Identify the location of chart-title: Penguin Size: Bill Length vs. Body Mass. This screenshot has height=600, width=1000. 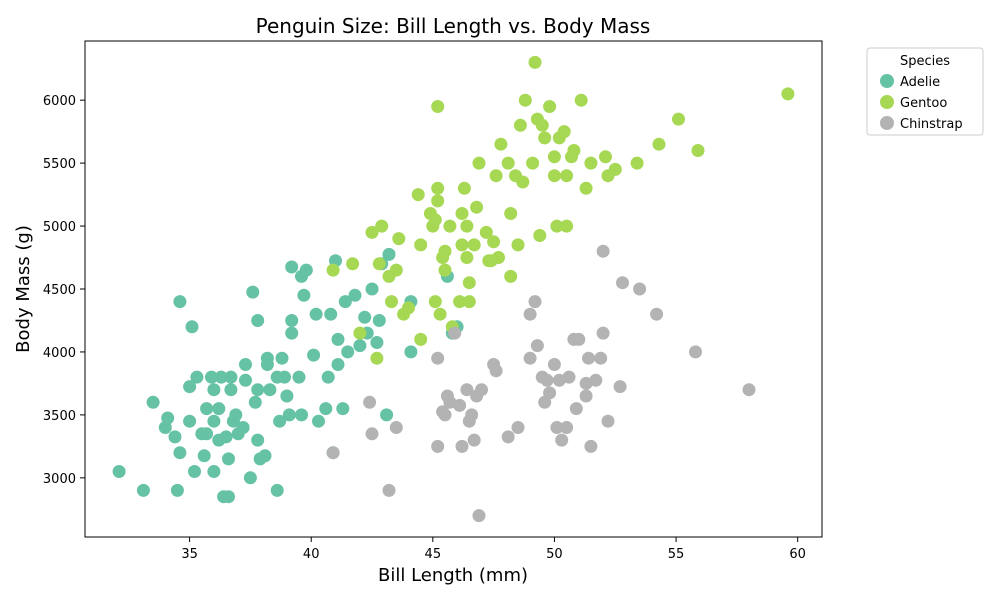
(453, 26).